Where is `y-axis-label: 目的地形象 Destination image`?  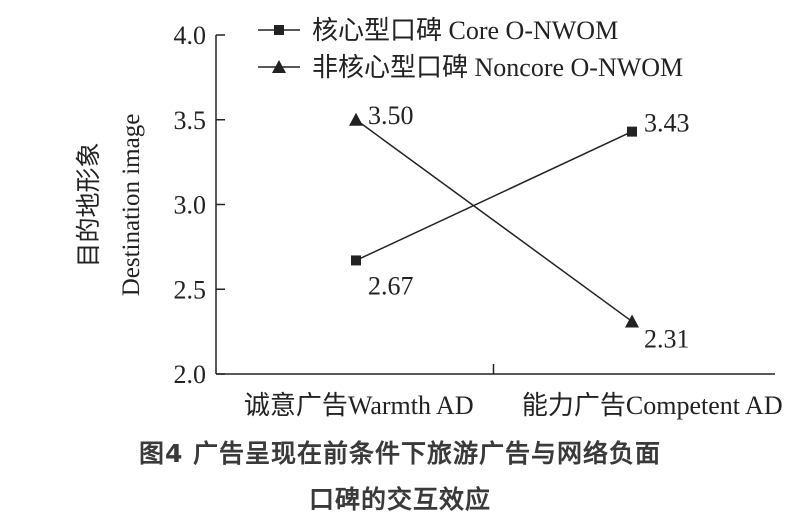 y-axis-label: 目的地形象 Destination image is located at coordinates (110, 205).